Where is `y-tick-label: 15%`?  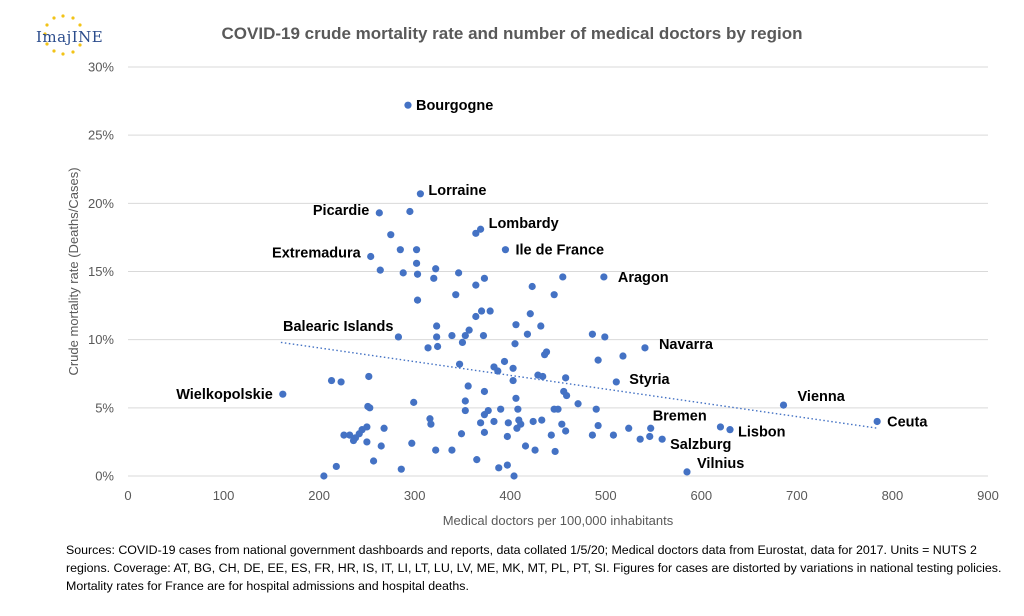
y-tick-label: 15% is located at coordinates (101, 271).